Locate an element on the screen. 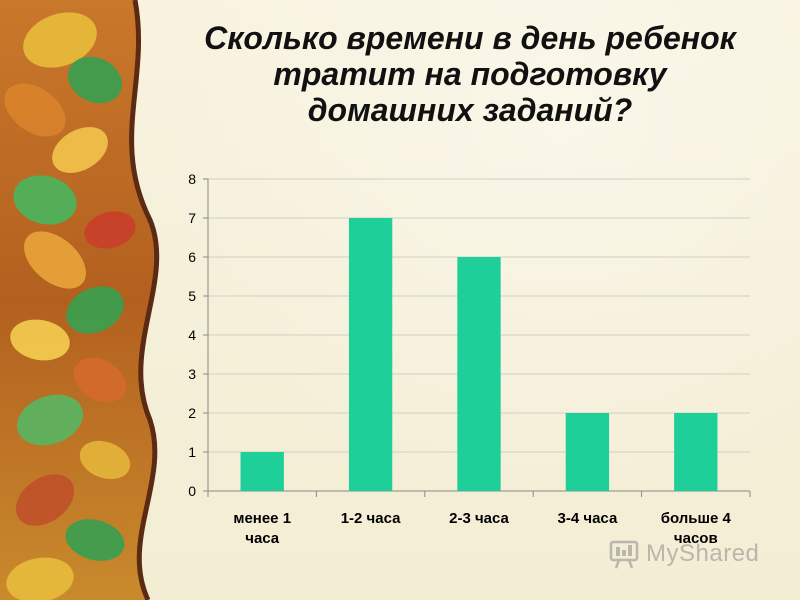  y-tick-label: 1 is located at coordinates (192, 452).